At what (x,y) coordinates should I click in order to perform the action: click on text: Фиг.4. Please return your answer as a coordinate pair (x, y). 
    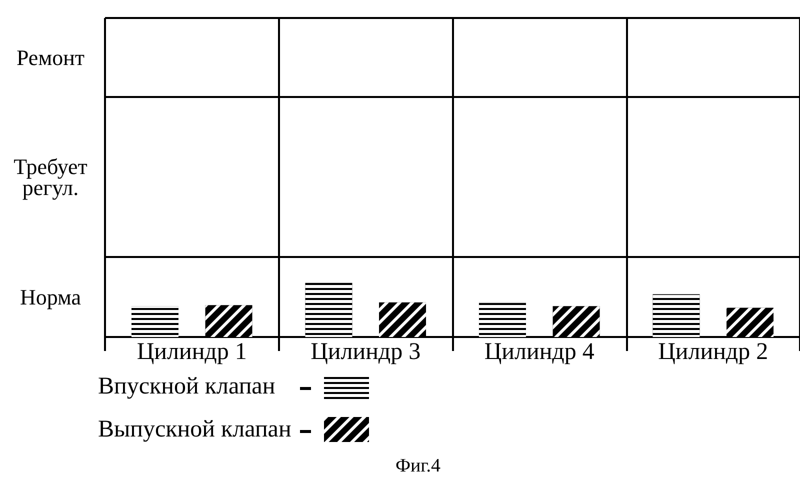
    Looking at the image, I should click on (418, 466).